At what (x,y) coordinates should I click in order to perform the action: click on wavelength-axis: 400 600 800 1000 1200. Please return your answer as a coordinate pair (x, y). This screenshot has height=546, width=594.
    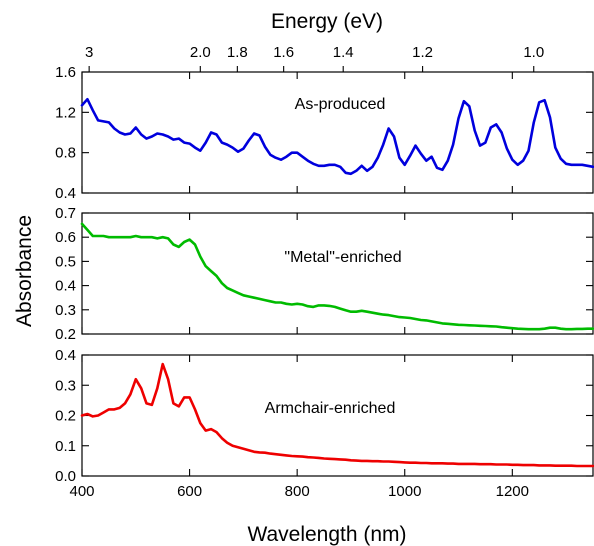
    Looking at the image, I should click on (299, 491).